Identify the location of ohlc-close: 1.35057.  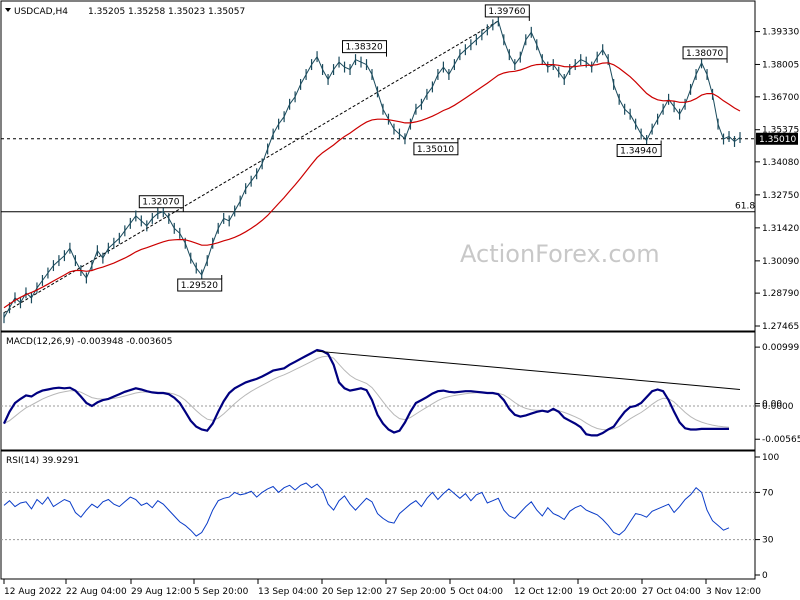
(226, 12).